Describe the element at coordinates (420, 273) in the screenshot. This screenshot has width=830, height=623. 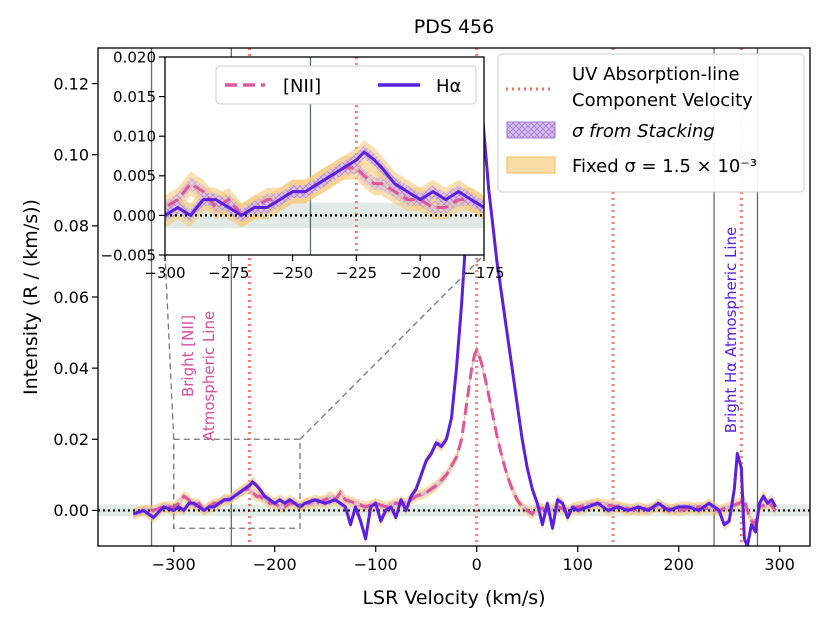
I see `inset-x-tick-label-4: −200` at that location.